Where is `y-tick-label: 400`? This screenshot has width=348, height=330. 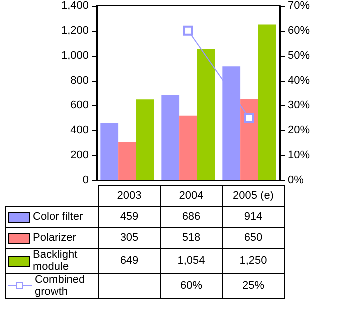
y-tick-label: 400 is located at coordinates (79, 130).